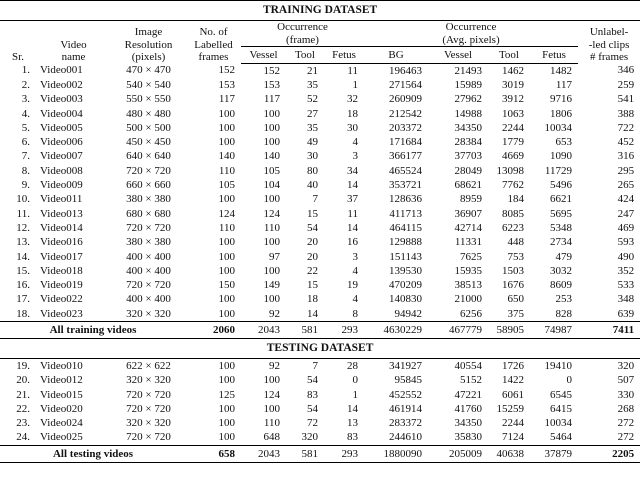 The height and width of the screenshot is (481, 640). What do you see at coordinates (626, 299) in the screenshot?
I see `data-cell: 348` at bounding box center [626, 299].